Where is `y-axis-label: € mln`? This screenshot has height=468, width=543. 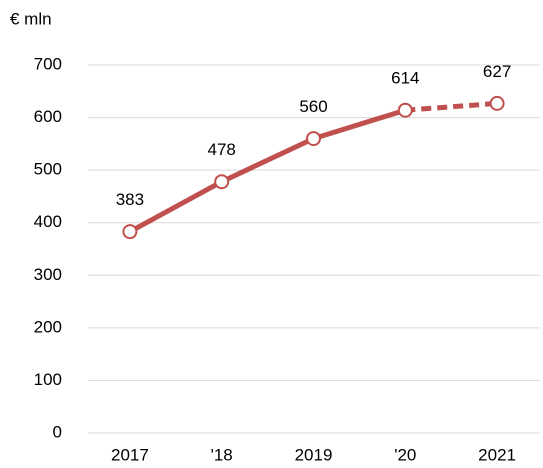
y-axis-label: € mln is located at coordinates (31, 18).